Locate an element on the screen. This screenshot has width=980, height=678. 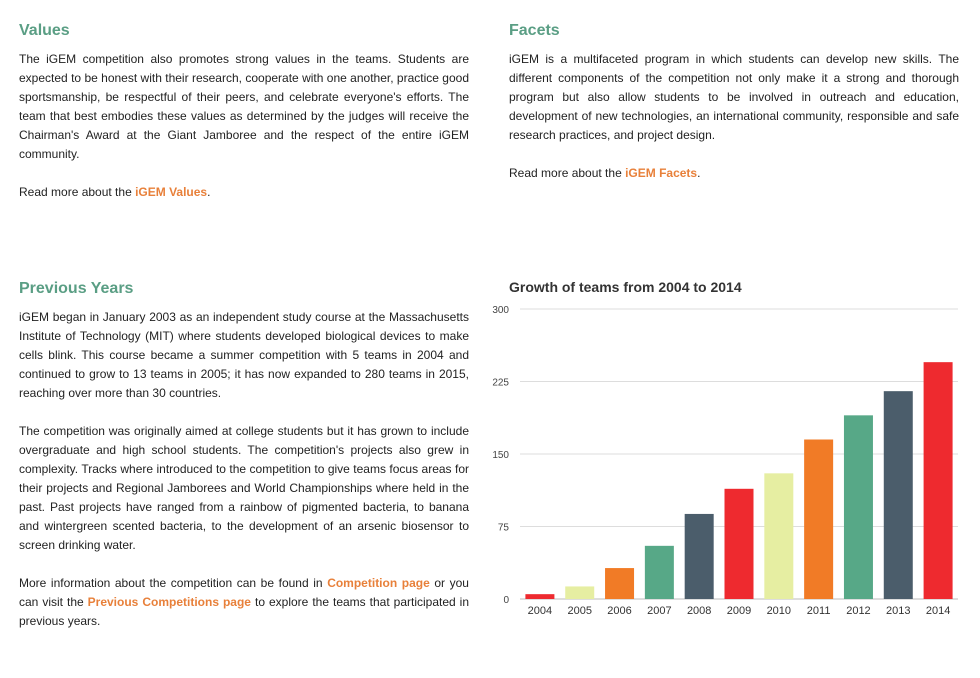
igem-facets-link: iGEM Facets is located at coordinates (661, 173).